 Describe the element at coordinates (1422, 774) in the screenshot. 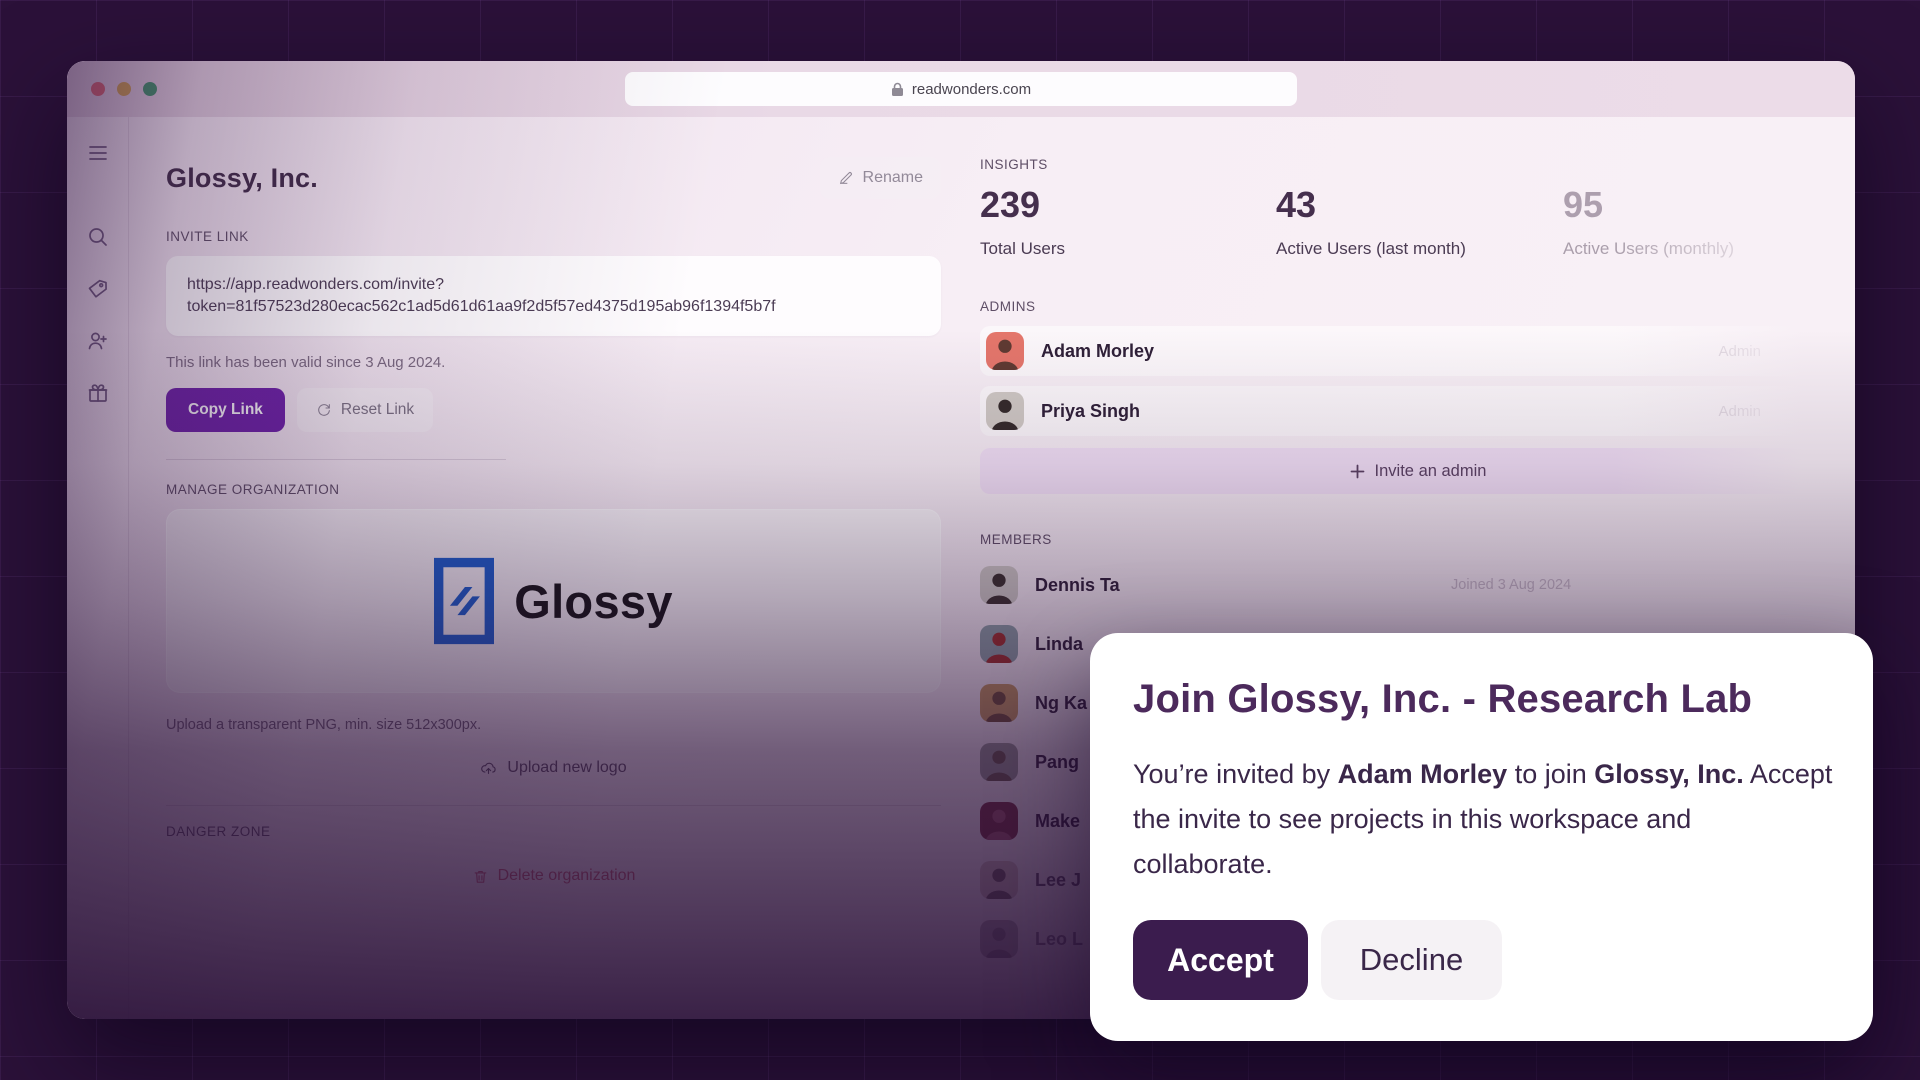

I see `inviter-name: Adam Morley` at that location.